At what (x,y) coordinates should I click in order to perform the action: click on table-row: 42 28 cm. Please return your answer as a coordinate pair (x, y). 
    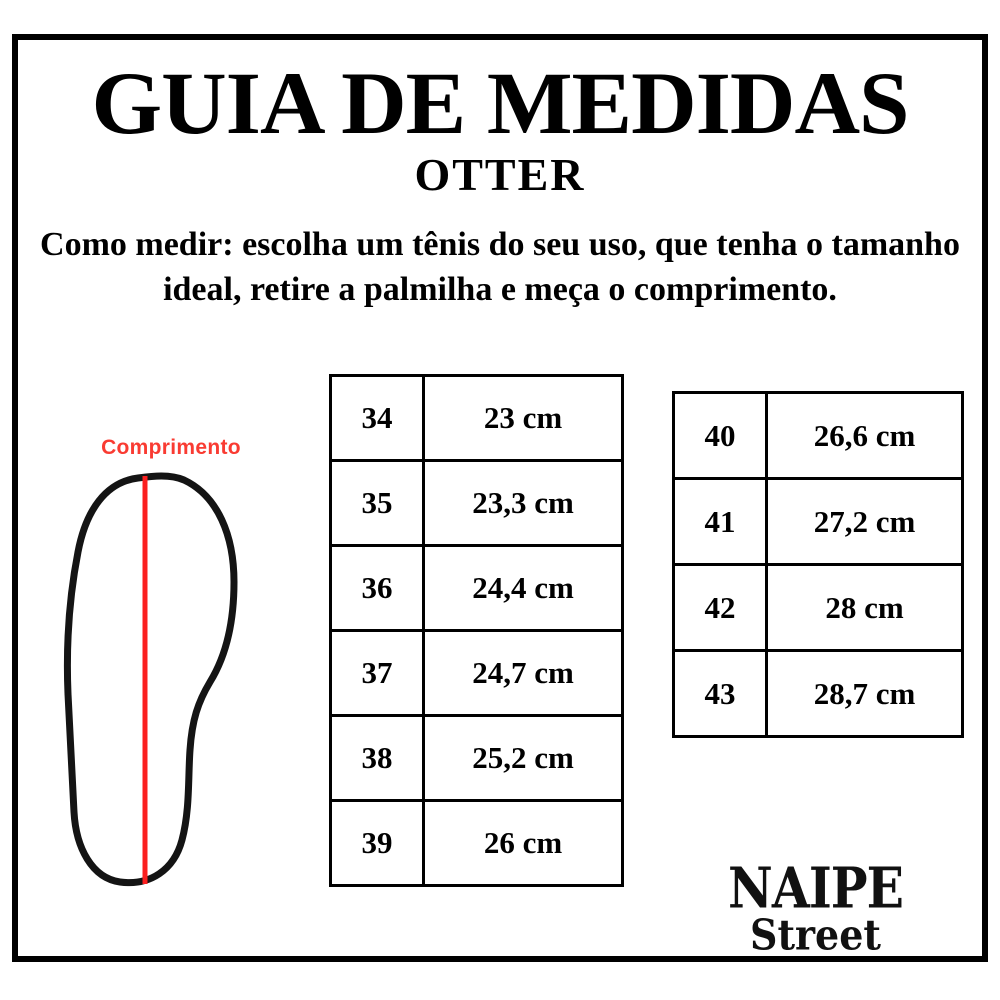
    Looking at the image, I should click on (818, 607).